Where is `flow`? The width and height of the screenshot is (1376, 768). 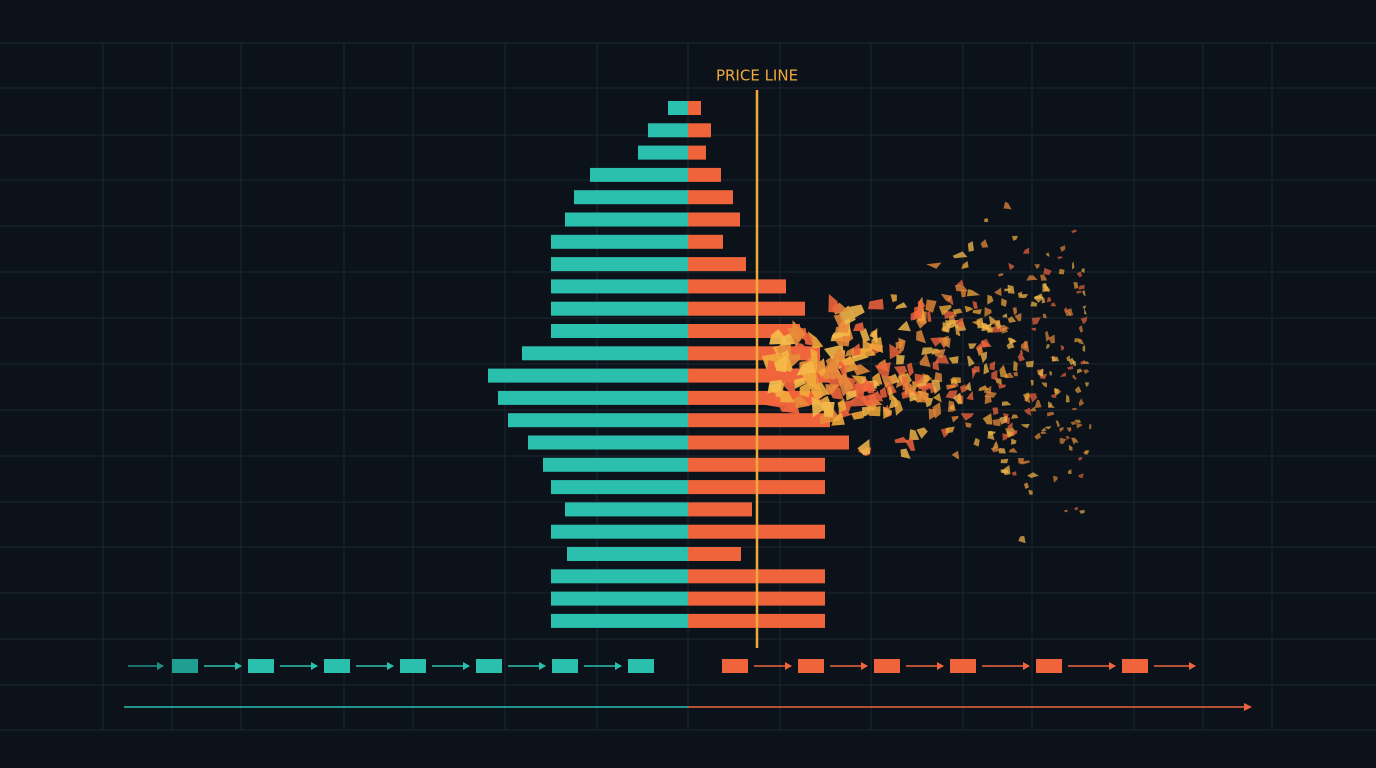
flow is located at coordinates (688, 685).